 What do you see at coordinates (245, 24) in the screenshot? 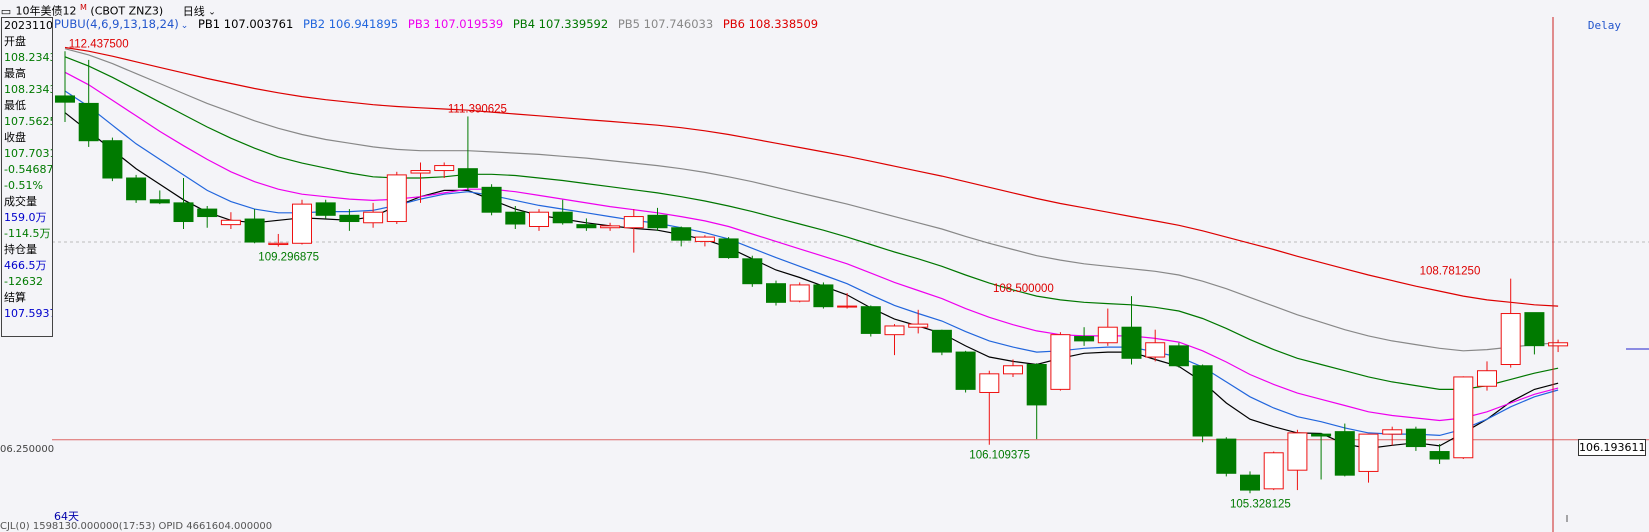
I see `legend-pb1: PB1 107.003761` at bounding box center [245, 24].